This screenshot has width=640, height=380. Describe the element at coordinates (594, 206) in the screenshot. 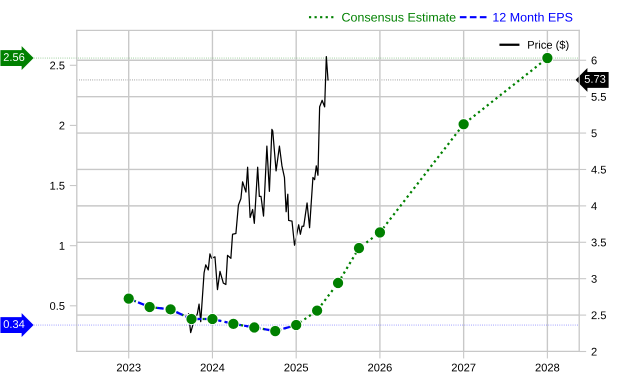

I see `y2-tick-label: 4` at that location.